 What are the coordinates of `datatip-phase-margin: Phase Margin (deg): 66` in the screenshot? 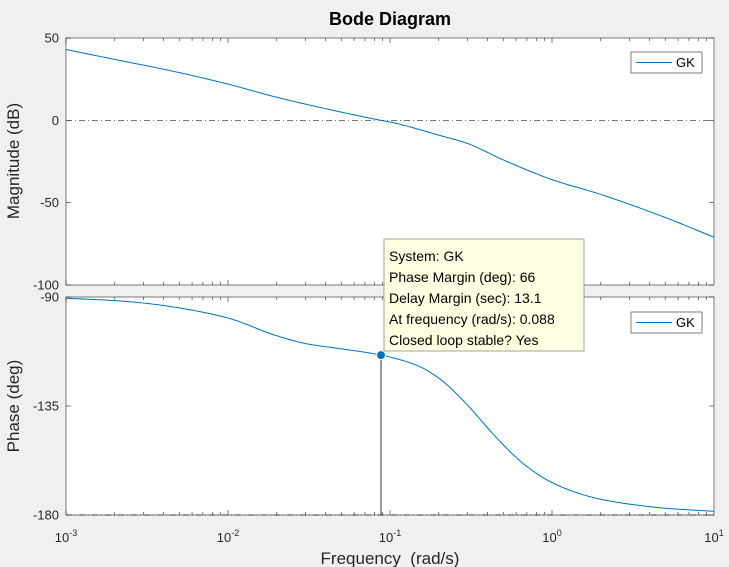 It's located at (462, 277).